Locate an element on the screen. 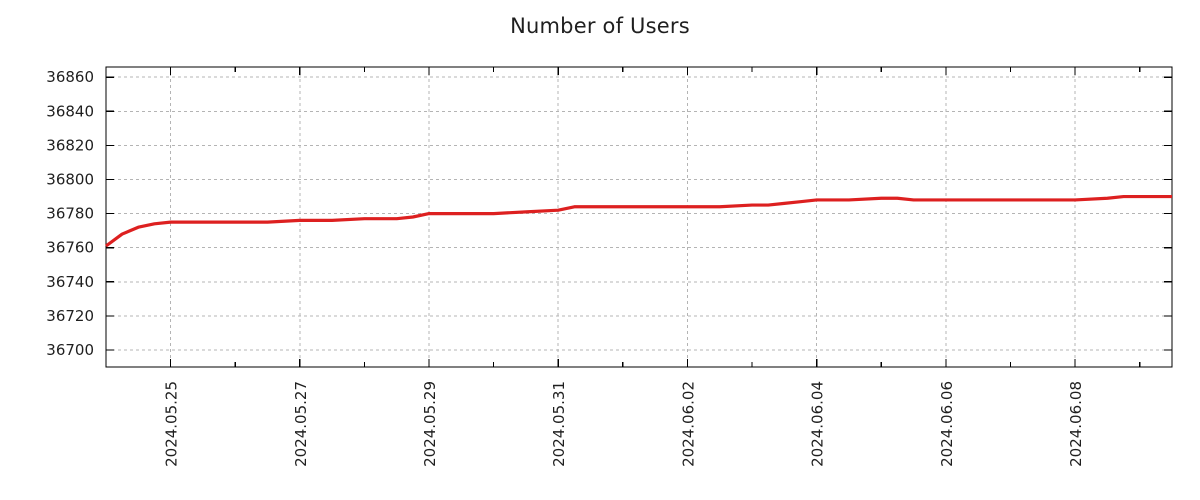 The height and width of the screenshot is (500, 1200). x-axis-tick-label: 2024.06.06 is located at coordinates (947, 424).